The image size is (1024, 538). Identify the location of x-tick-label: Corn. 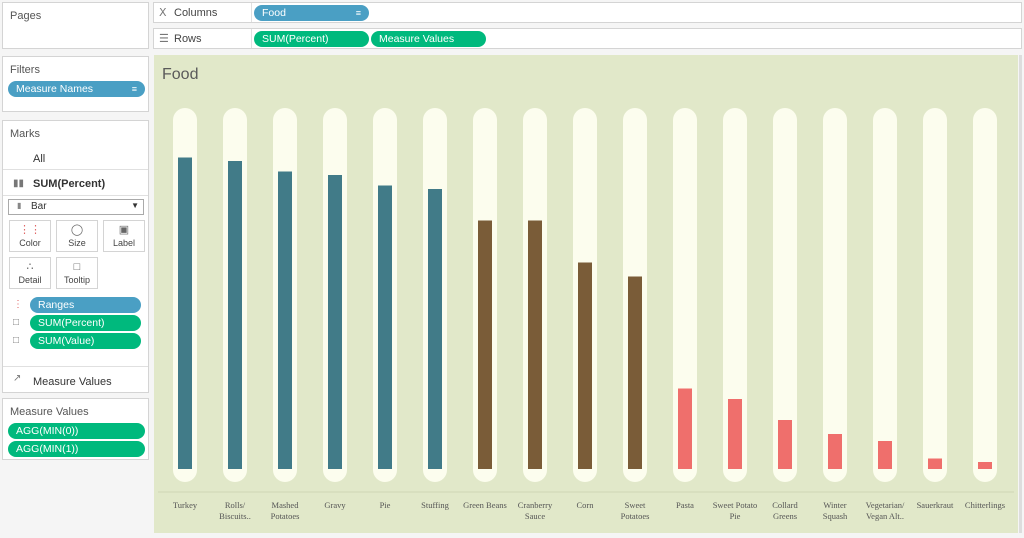
(586, 505).